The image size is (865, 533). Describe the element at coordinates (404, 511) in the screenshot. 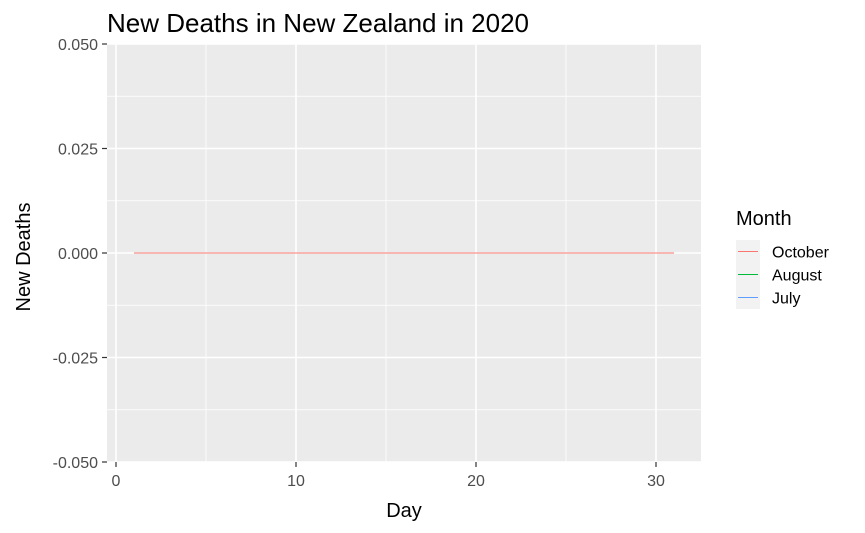

I see `x-axis-label: Day` at that location.